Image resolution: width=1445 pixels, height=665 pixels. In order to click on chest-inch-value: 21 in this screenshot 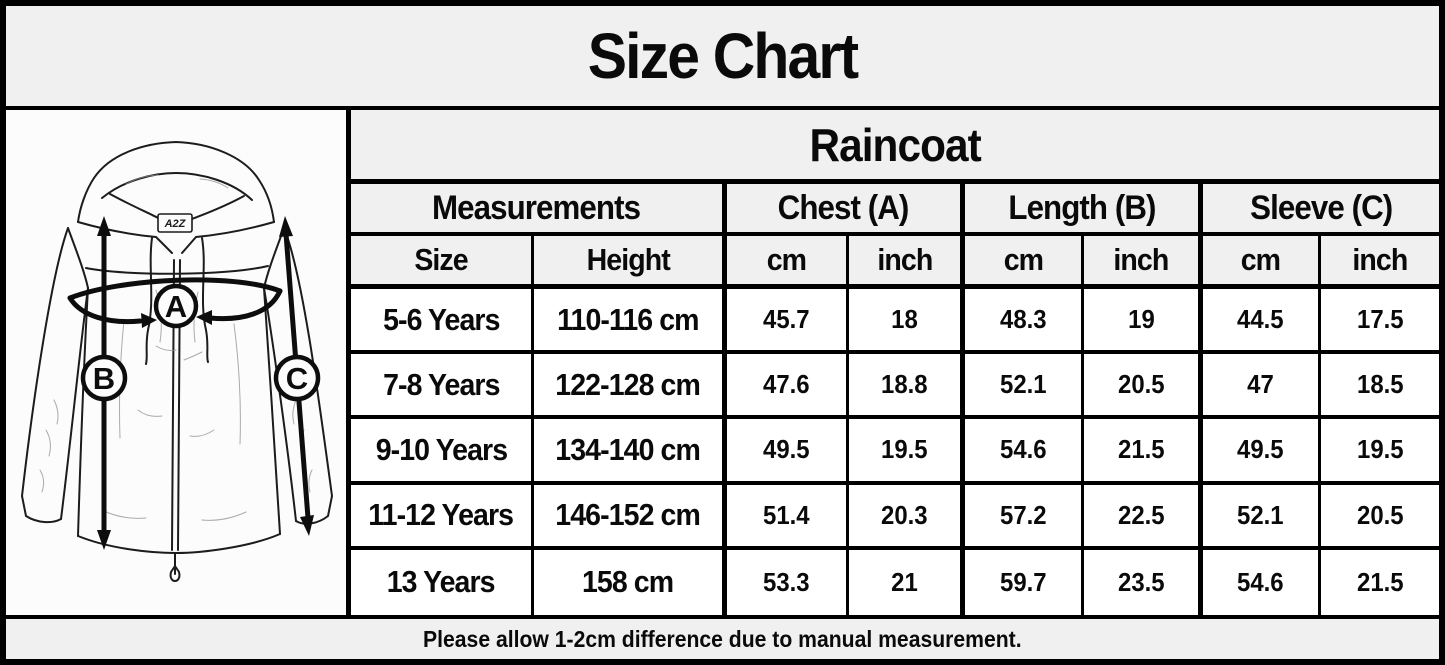, I will do `click(907, 582)`.